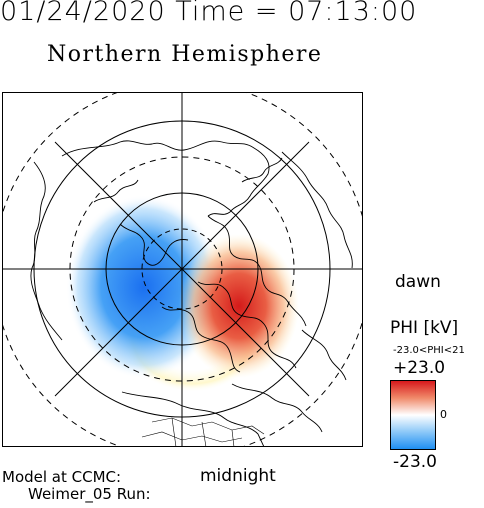  I want to click on negative-potential-cell, so click(144, 287).